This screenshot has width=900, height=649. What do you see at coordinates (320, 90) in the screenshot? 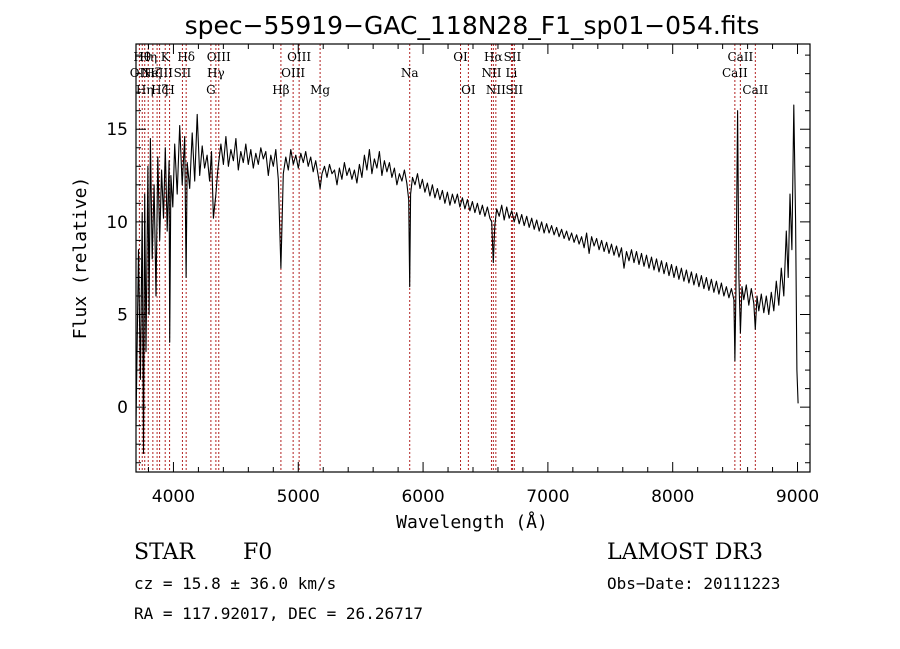
I see `line-marker-label-17: Mg` at bounding box center [320, 90].